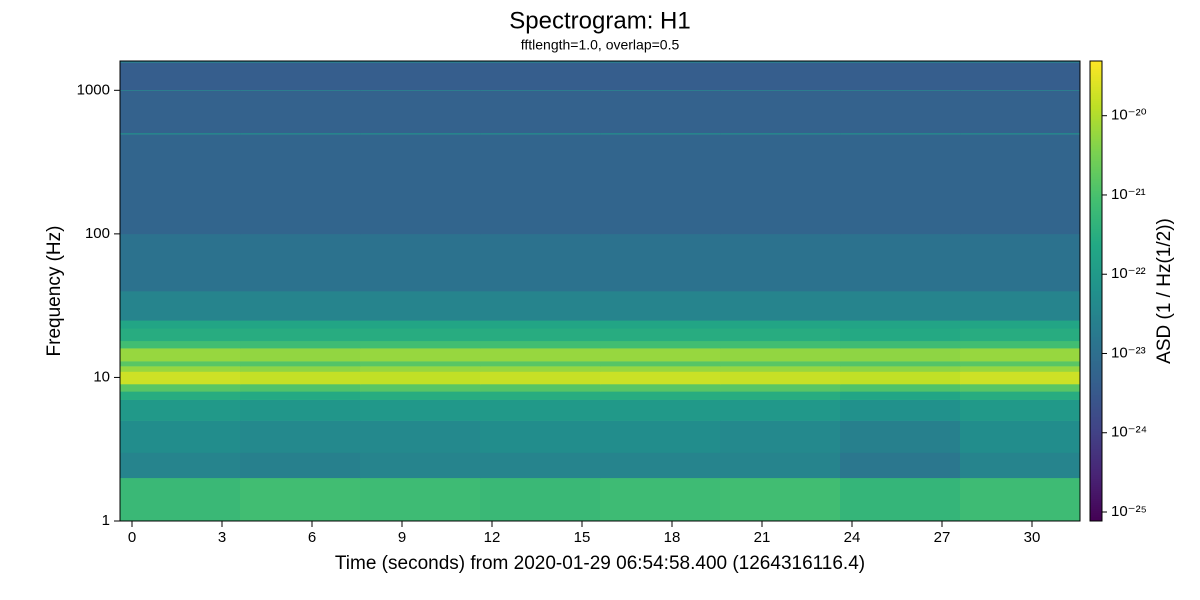  I want to click on colorbar-tick-label: 10⁻²⁴, so click(1129, 432).